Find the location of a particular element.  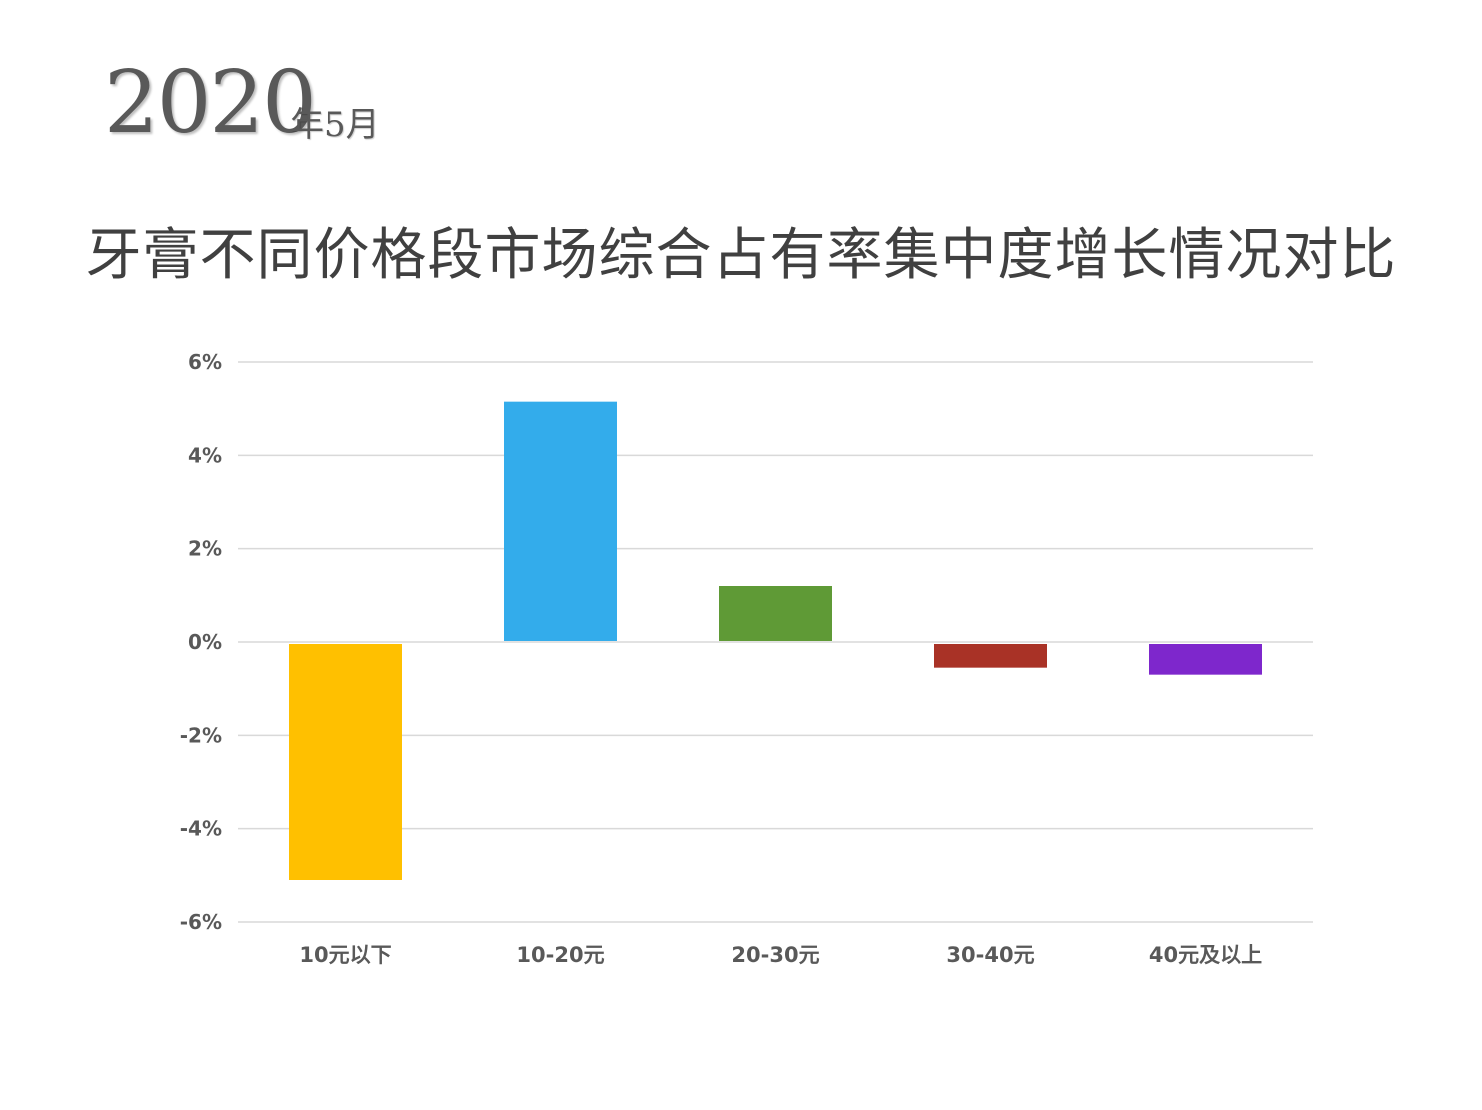

y-tick-label: -2% is located at coordinates (201, 735).